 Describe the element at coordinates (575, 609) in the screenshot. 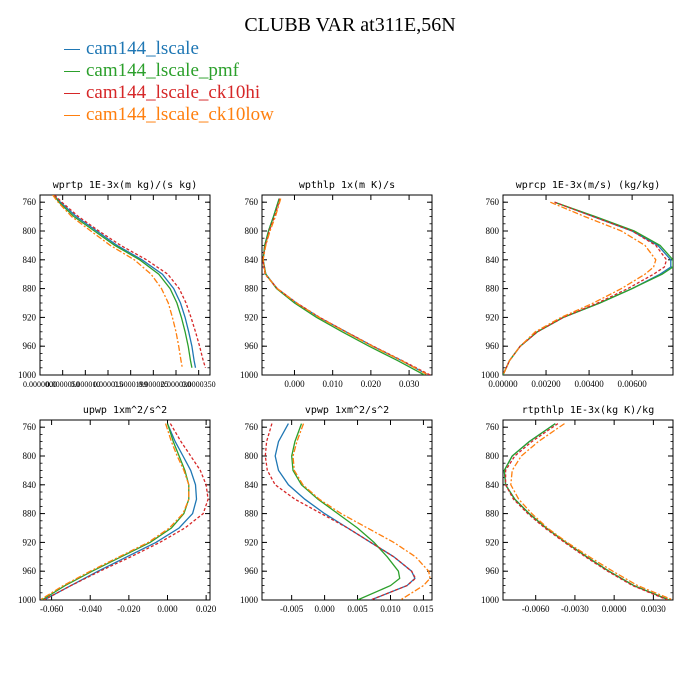

I see `x-tick-label: -0.0030` at that location.